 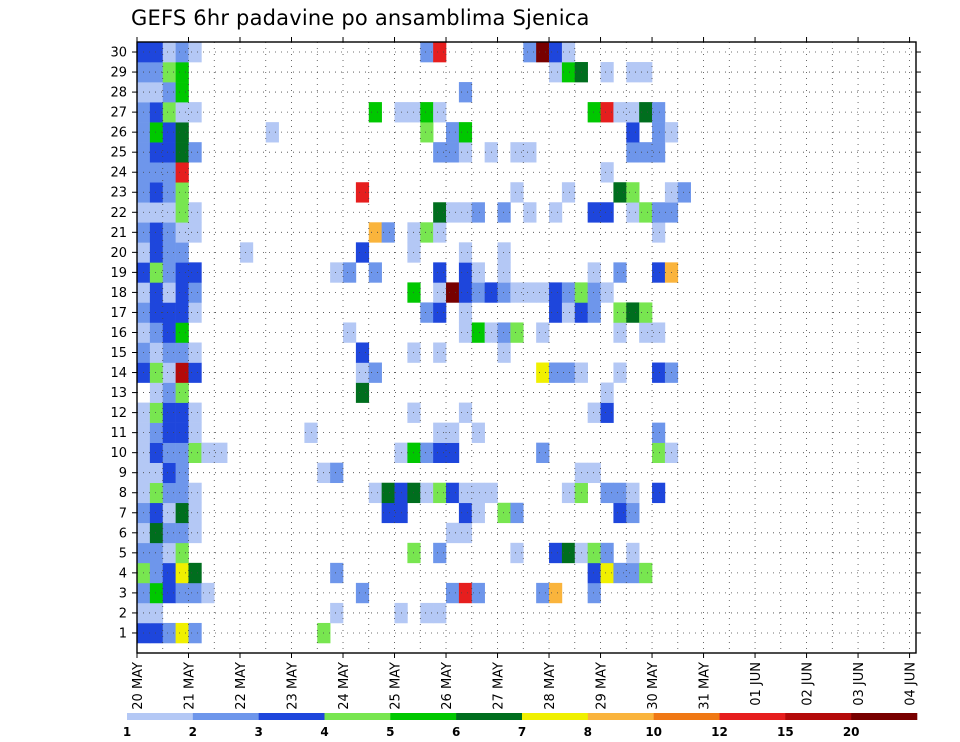 What do you see at coordinates (499, 686) in the screenshot?
I see `x-tick-label: 27 MAY` at bounding box center [499, 686].